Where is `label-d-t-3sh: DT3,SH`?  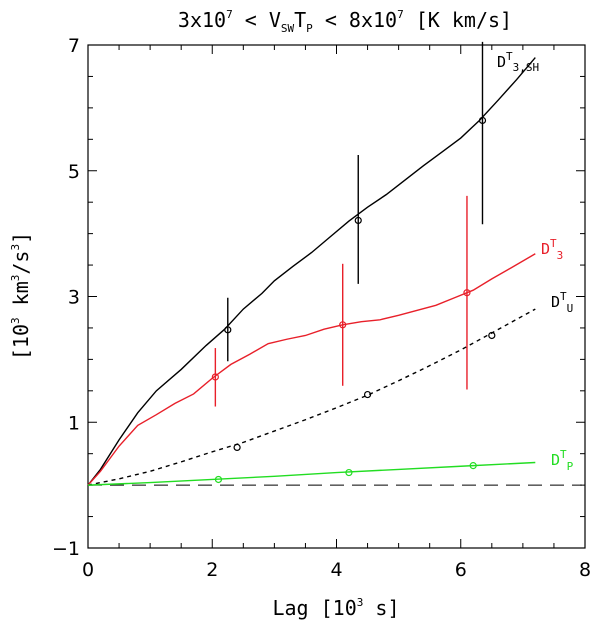
label-d-t-3sh: DT3,SH is located at coordinates (518, 62).